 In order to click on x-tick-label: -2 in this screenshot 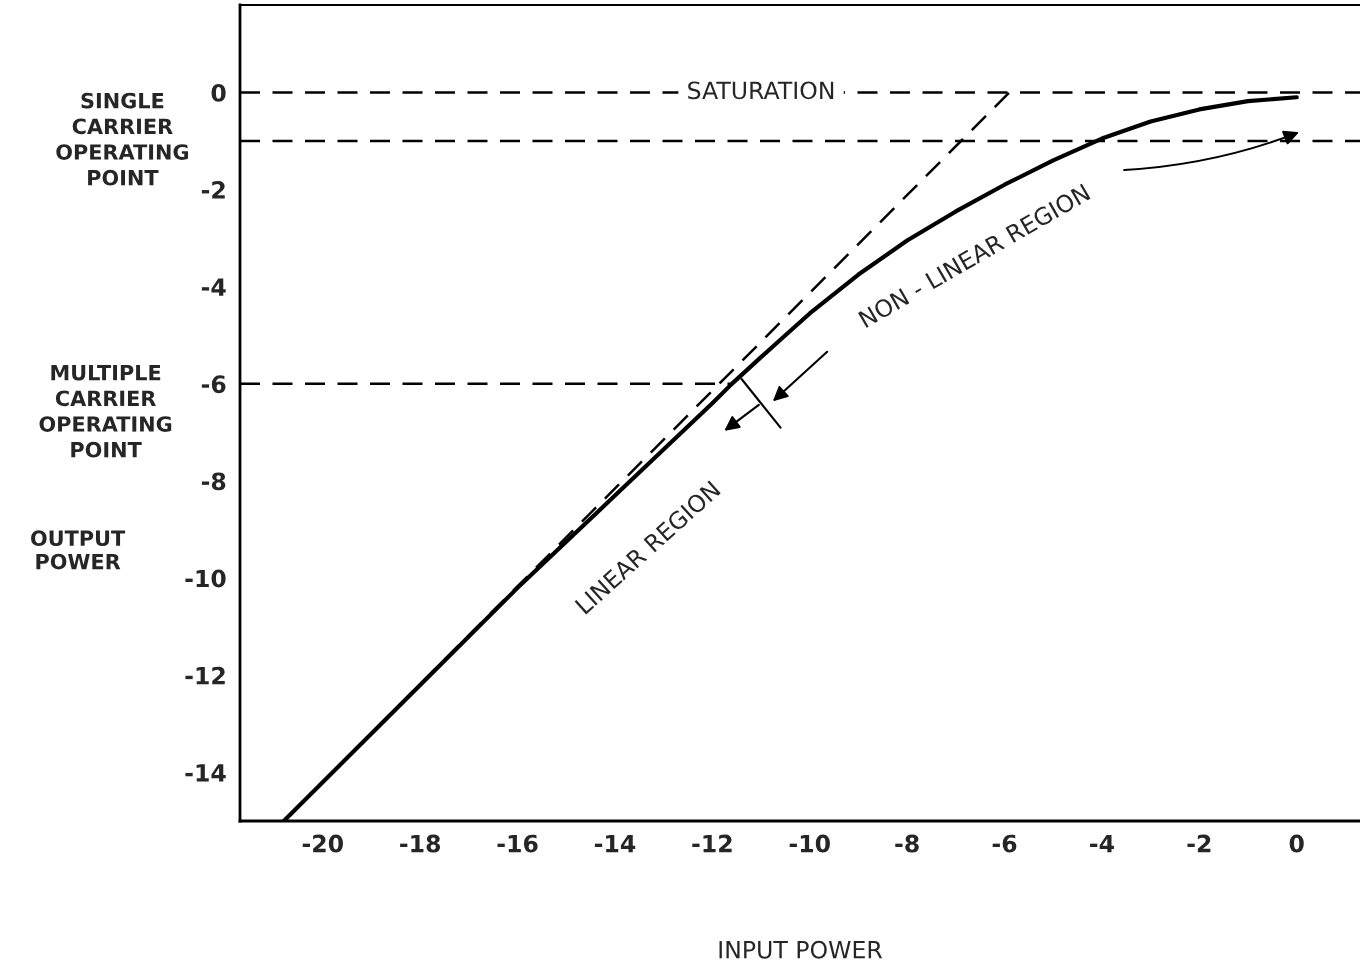, I will do `click(1199, 843)`.